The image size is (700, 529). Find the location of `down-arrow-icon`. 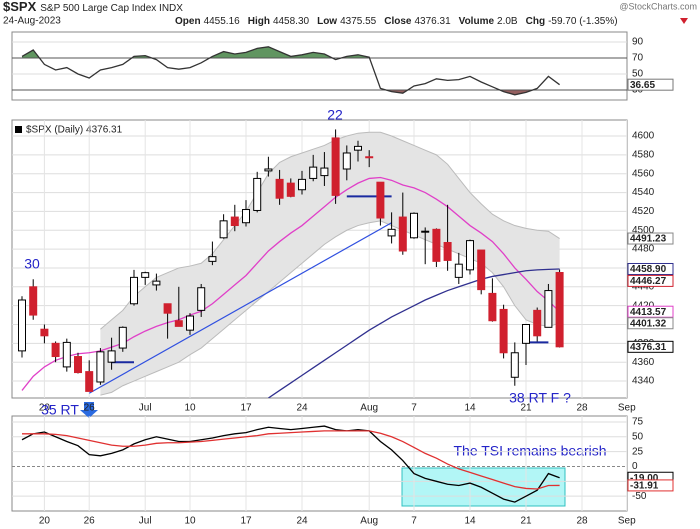

down-arrow-icon is located at coordinates (684, 21).